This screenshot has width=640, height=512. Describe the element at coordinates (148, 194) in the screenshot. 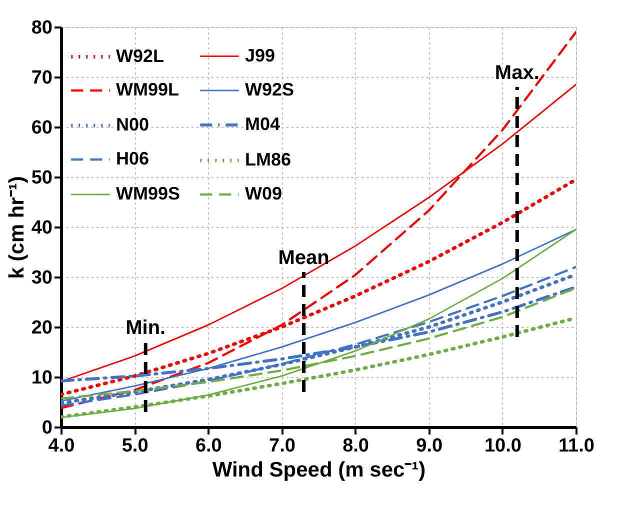

I see `legend-label: WM99S` at that location.